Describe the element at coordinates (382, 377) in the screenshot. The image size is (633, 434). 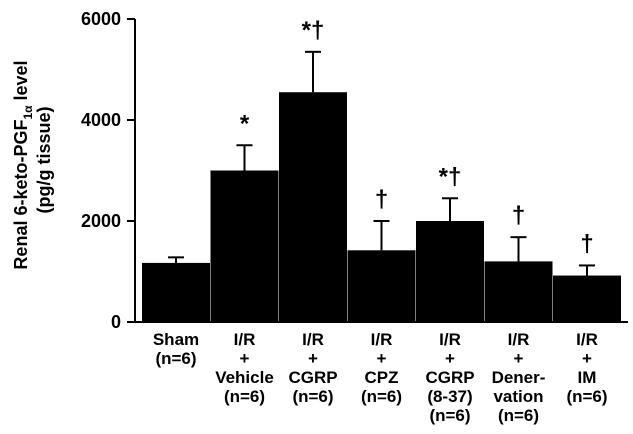
I see `x-tick-label: CPZ` at that location.